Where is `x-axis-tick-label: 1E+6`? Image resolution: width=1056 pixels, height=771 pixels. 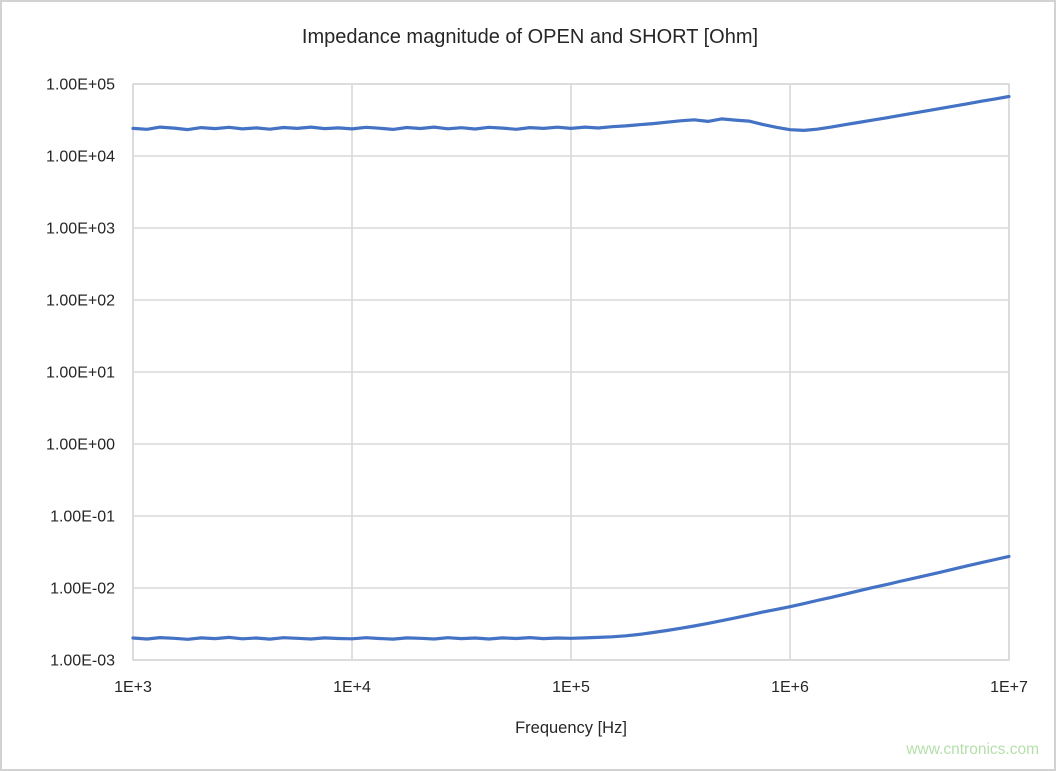
x-axis-tick-label: 1E+6 is located at coordinates (790, 687).